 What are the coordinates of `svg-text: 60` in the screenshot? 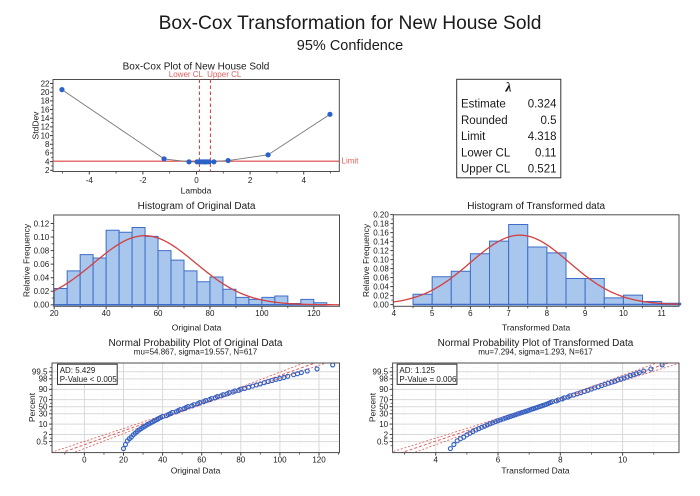 It's located at (158, 313).